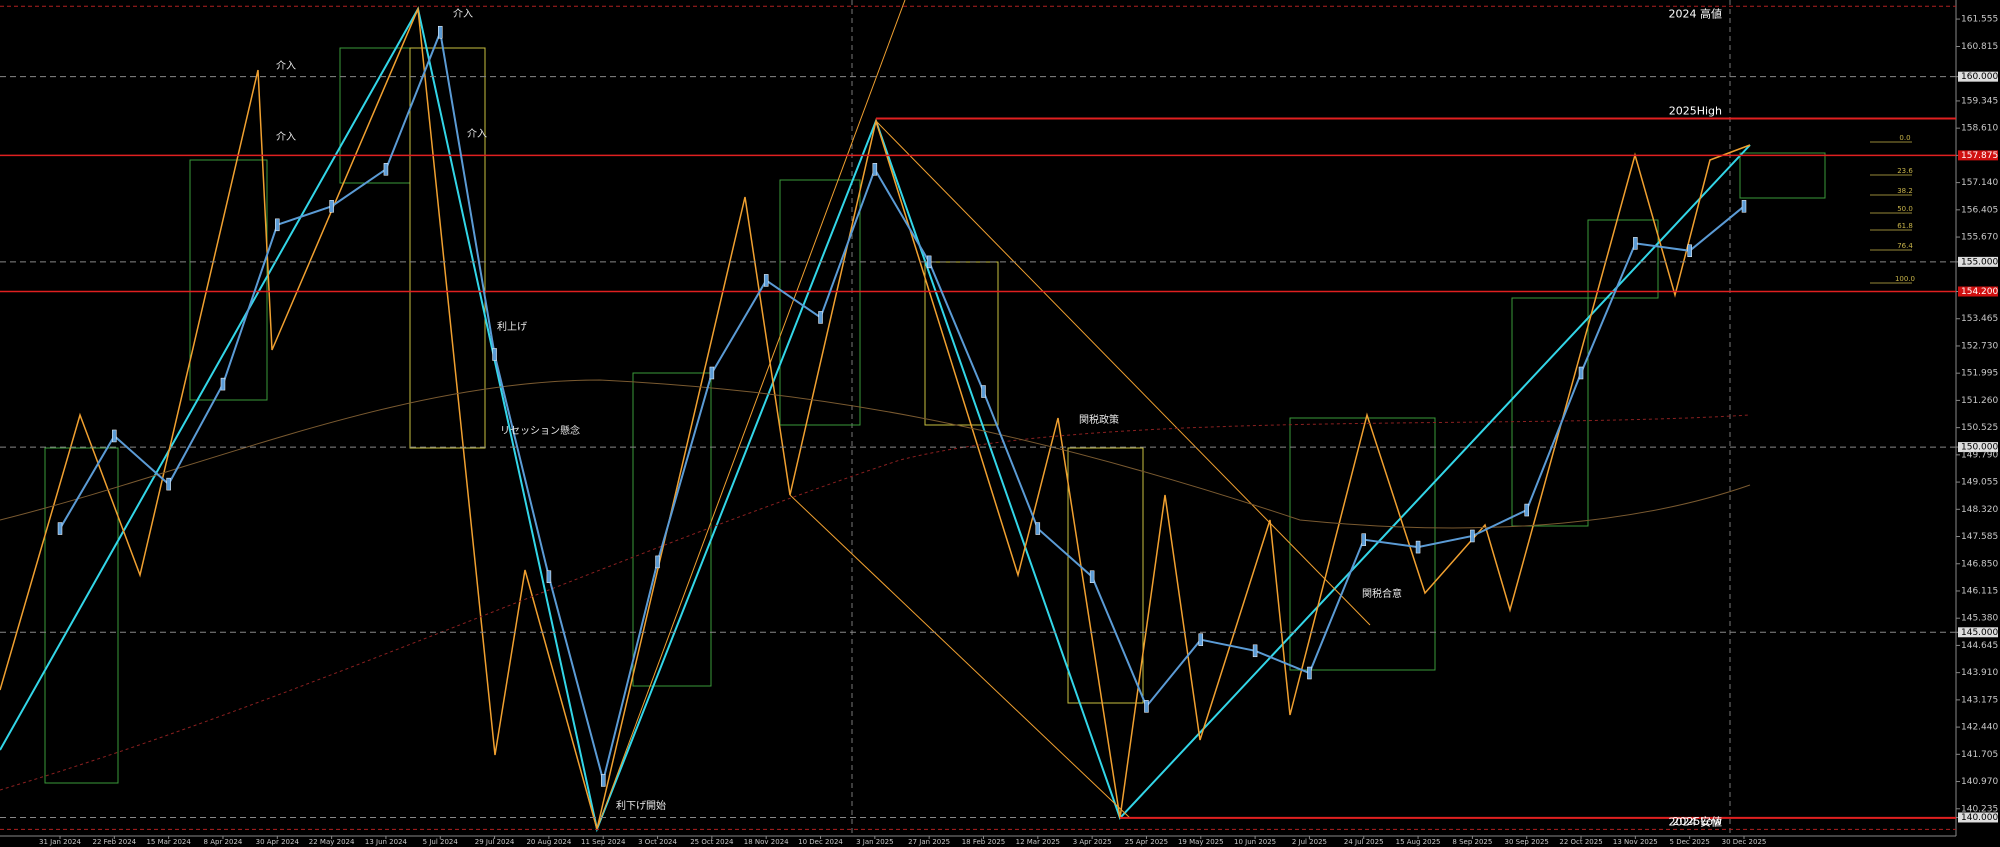 Image resolution: width=2000 pixels, height=847 pixels. I want to click on x-tick-label: 29 Jul 2024, so click(495, 842).